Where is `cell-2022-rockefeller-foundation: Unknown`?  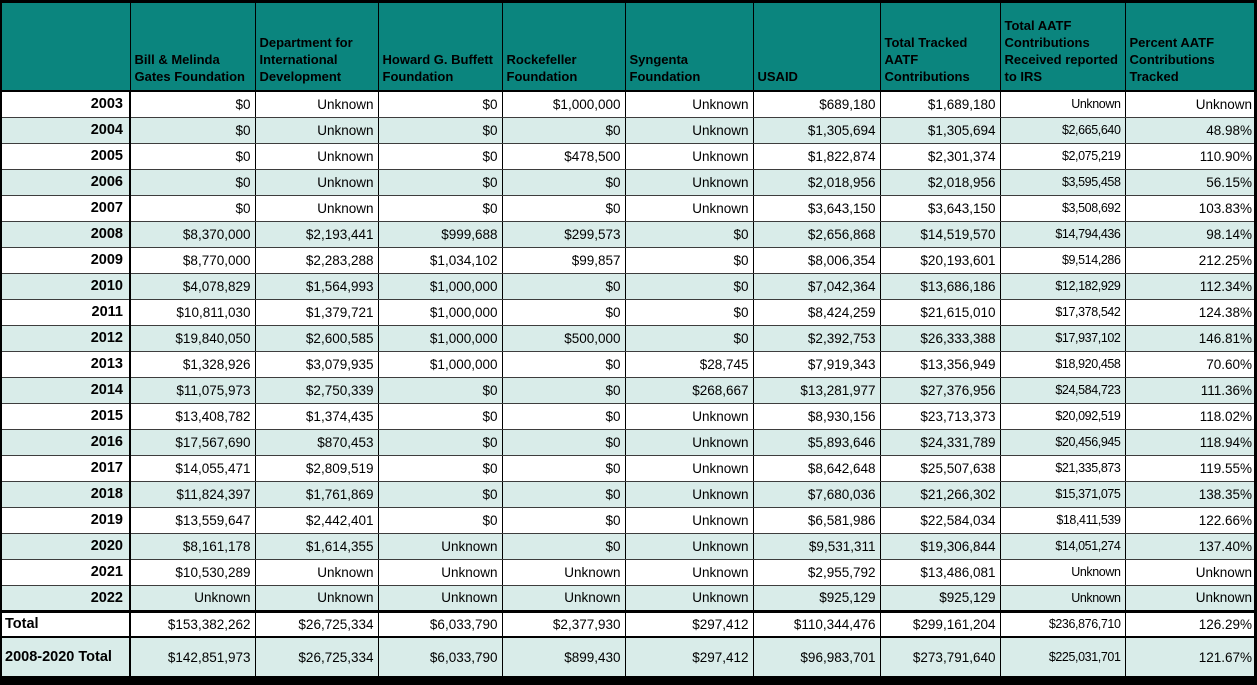
cell-2022-rockefeller-foundation: Unknown is located at coordinates (564, 598).